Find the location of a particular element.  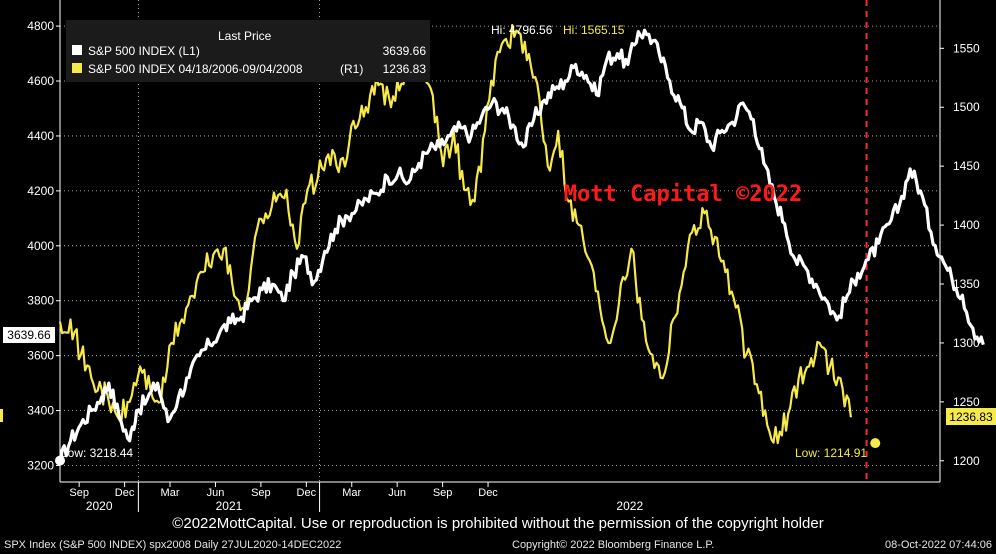

left-tick-label: 3200 is located at coordinates (40, 466).